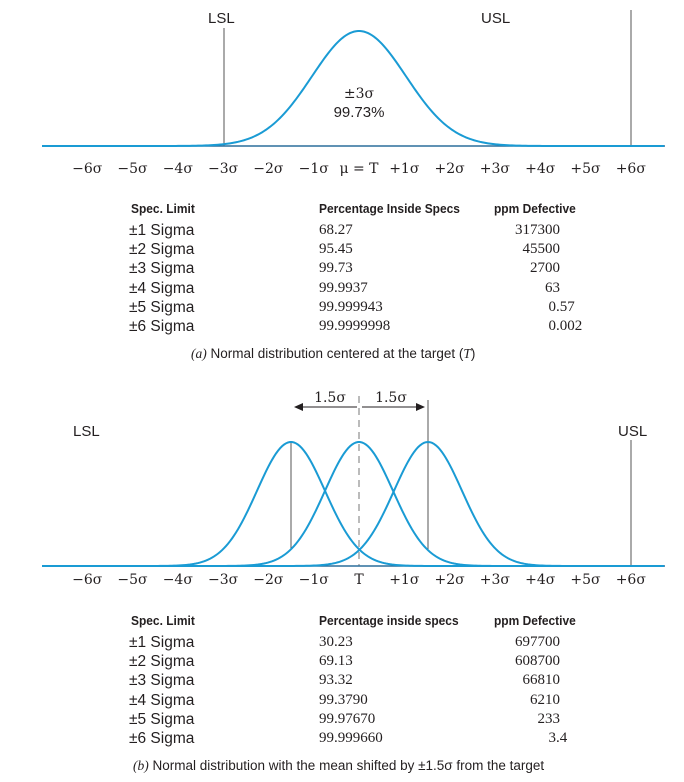  I want to click on center-percent-label: 99.73%, so click(359, 112).